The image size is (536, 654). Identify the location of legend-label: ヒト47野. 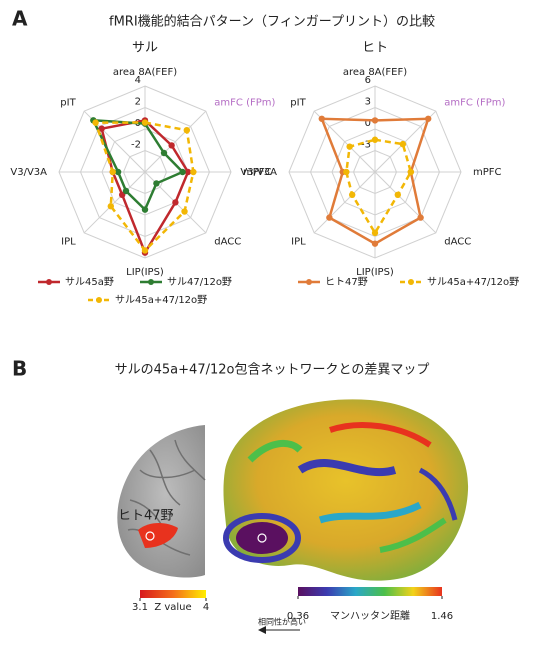
(346, 282).